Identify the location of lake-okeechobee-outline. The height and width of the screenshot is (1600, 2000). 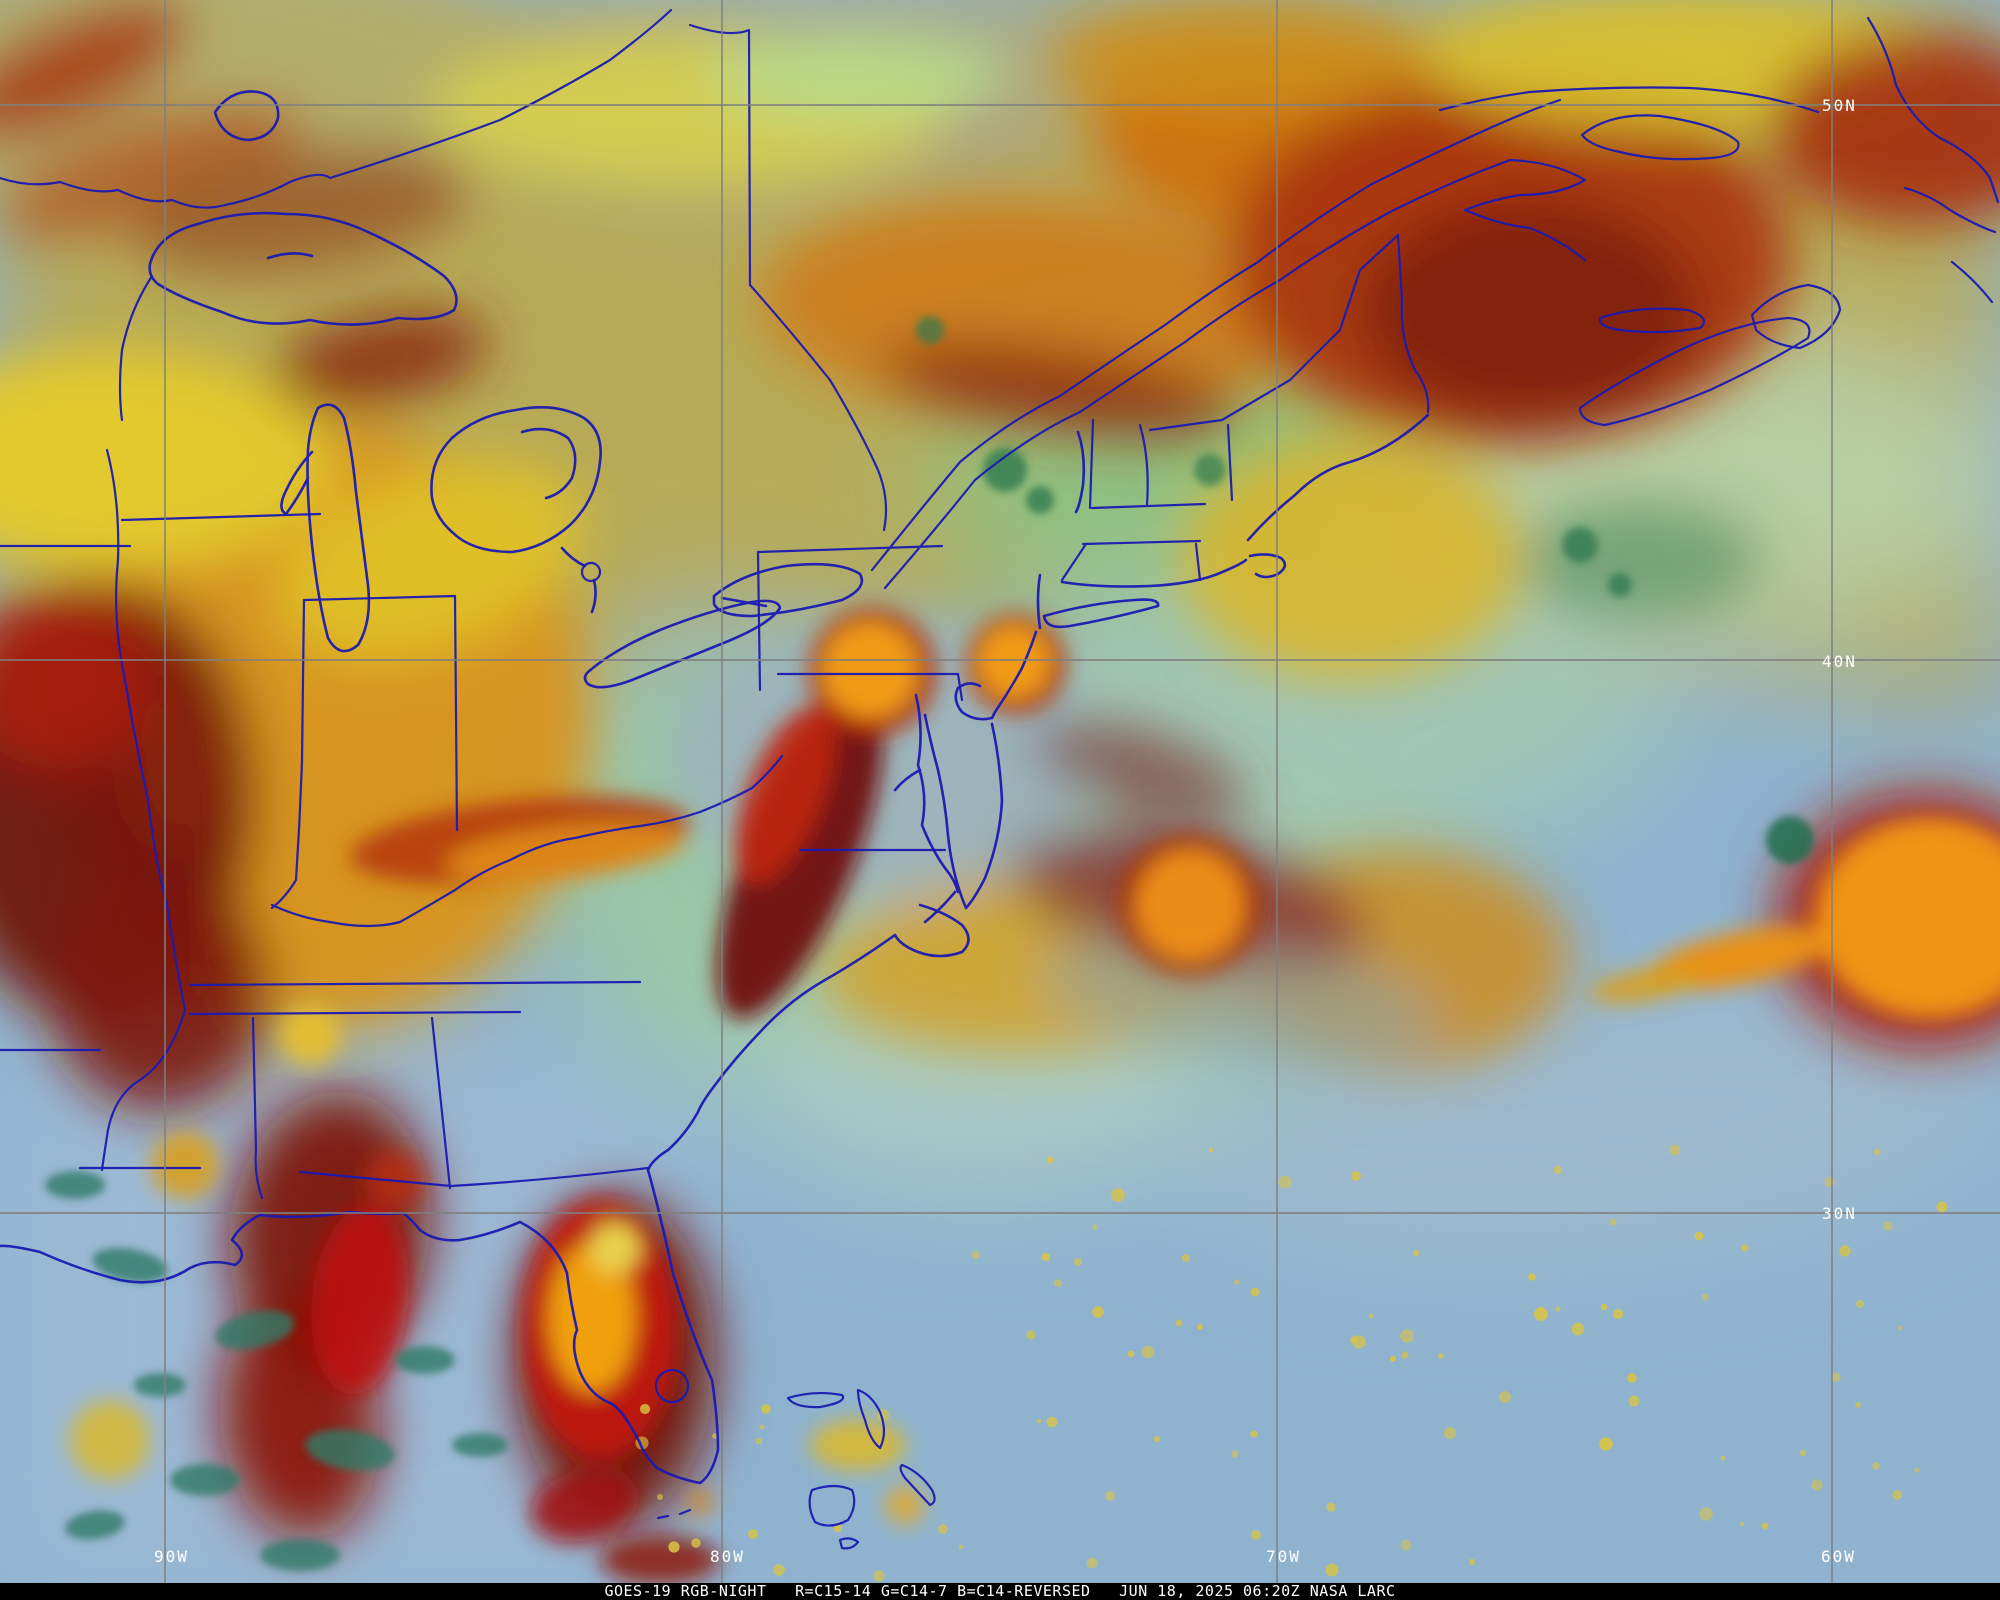
(672, 1386).